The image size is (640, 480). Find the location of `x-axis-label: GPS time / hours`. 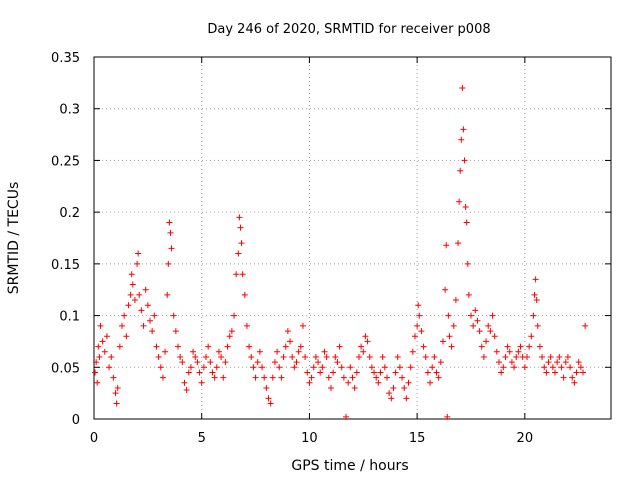

x-axis-label: GPS time / hours is located at coordinates (349, 466).